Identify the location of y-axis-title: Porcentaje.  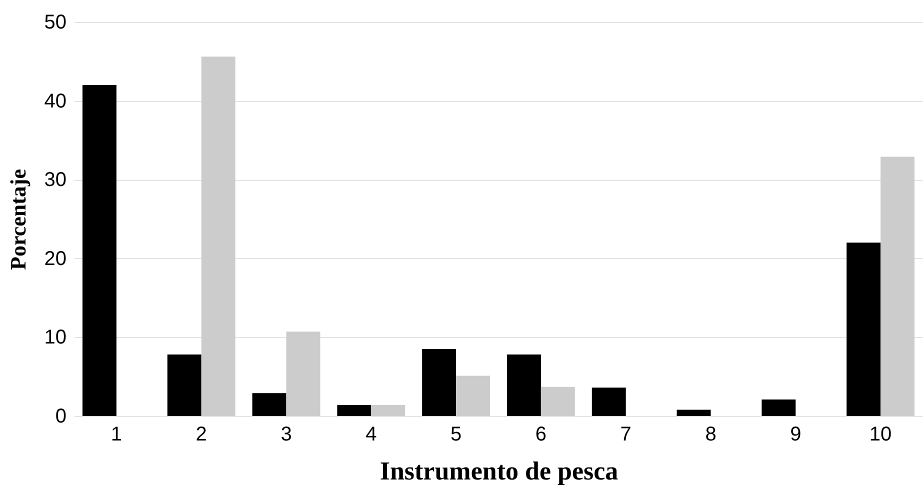
(17, 219).